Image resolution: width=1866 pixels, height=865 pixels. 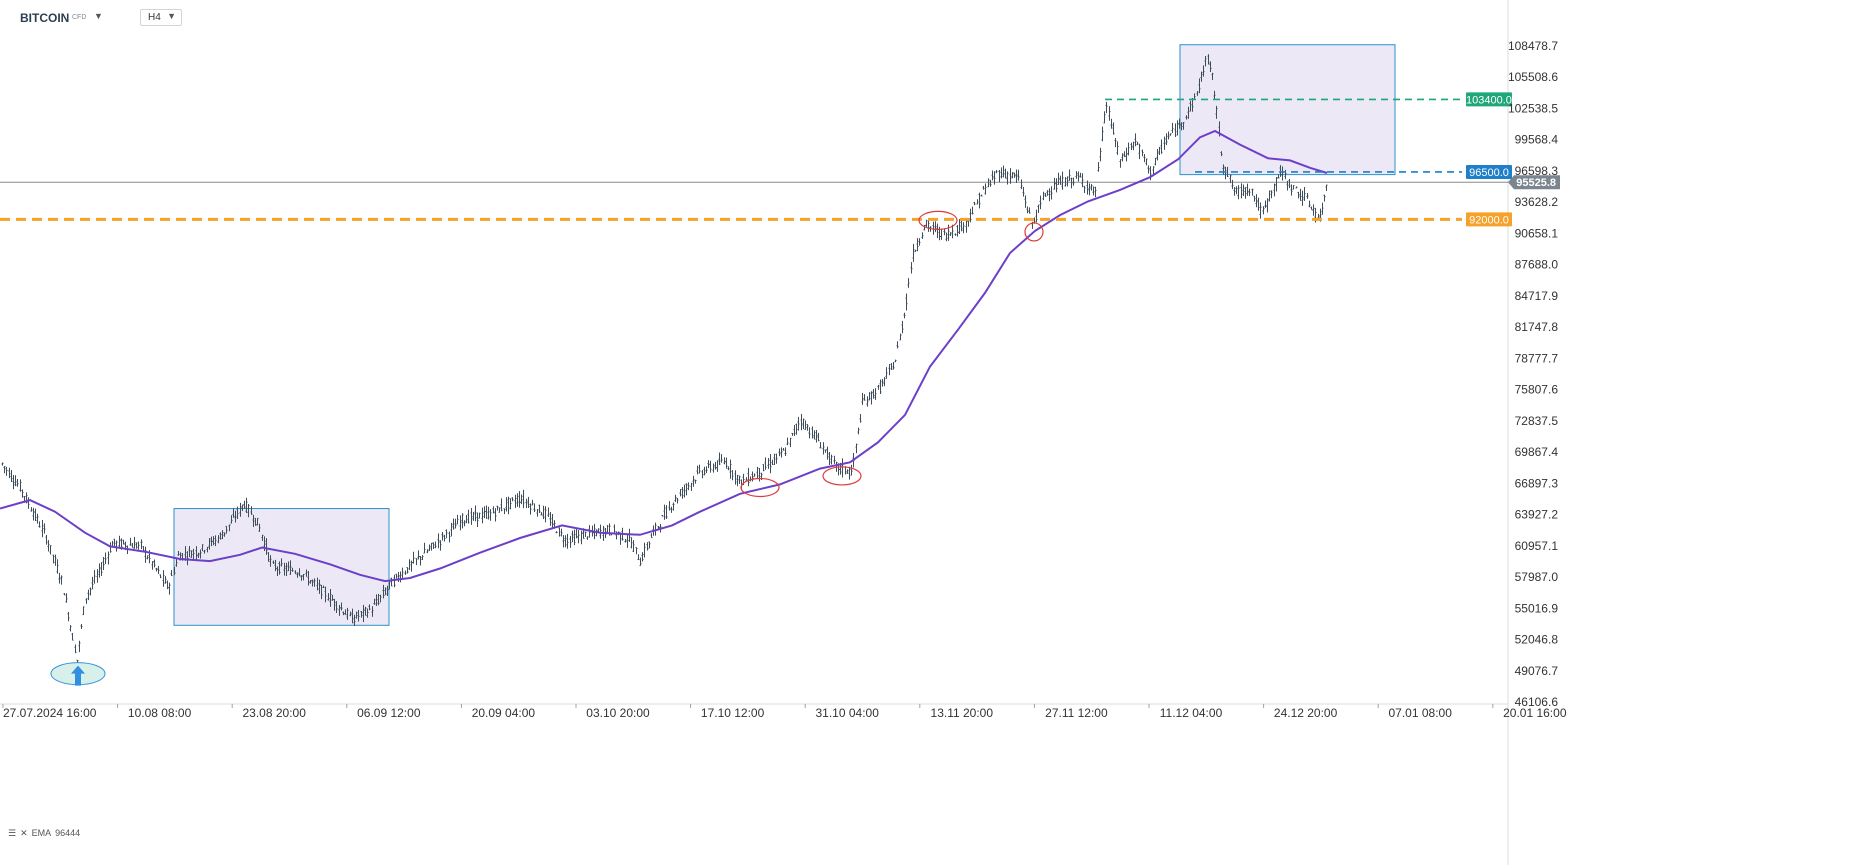 I want to click on chart-toolbar: BITCOIN CFD ▼ H4 ▼, so click(x=933, y=16).